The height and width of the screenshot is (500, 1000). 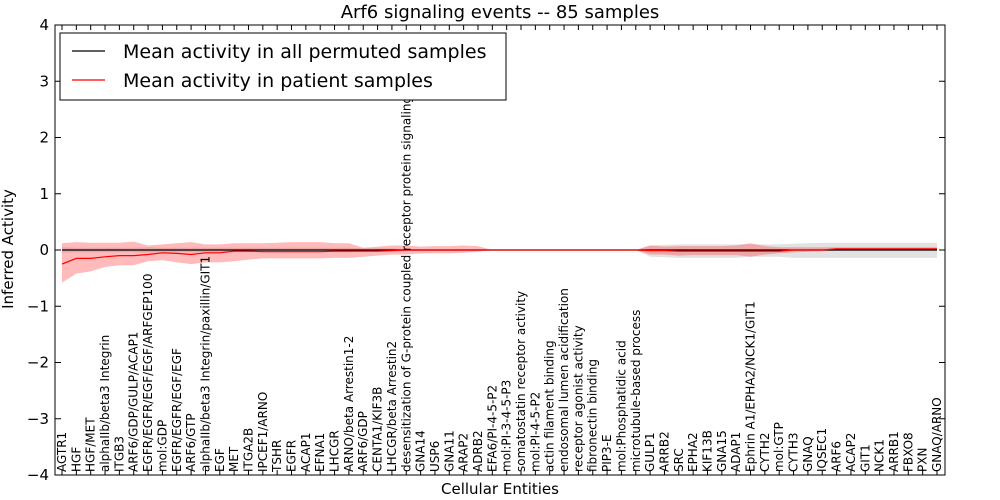 I want to click on category-label: MET, so click(x=234, y=459).